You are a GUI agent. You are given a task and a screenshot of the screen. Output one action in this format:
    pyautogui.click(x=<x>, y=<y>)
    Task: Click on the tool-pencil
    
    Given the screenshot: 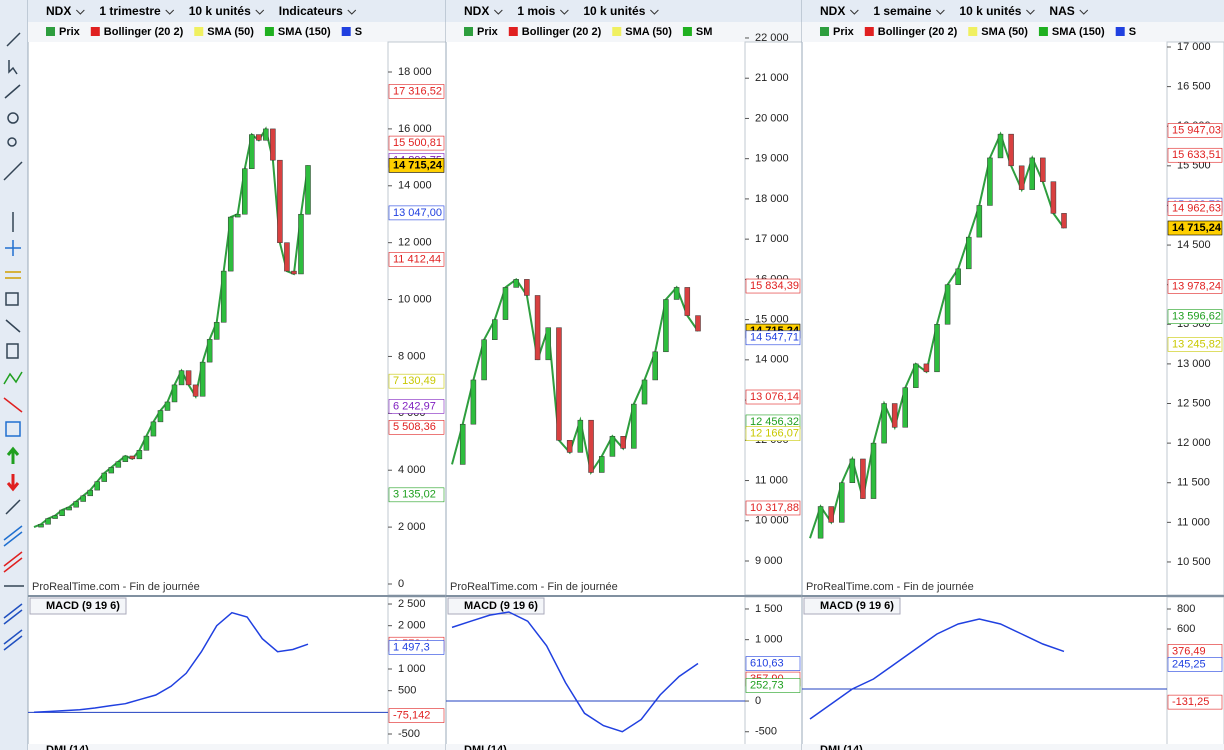 What is the action you would take?
    pyautogui.click(x=13, y=39)
    